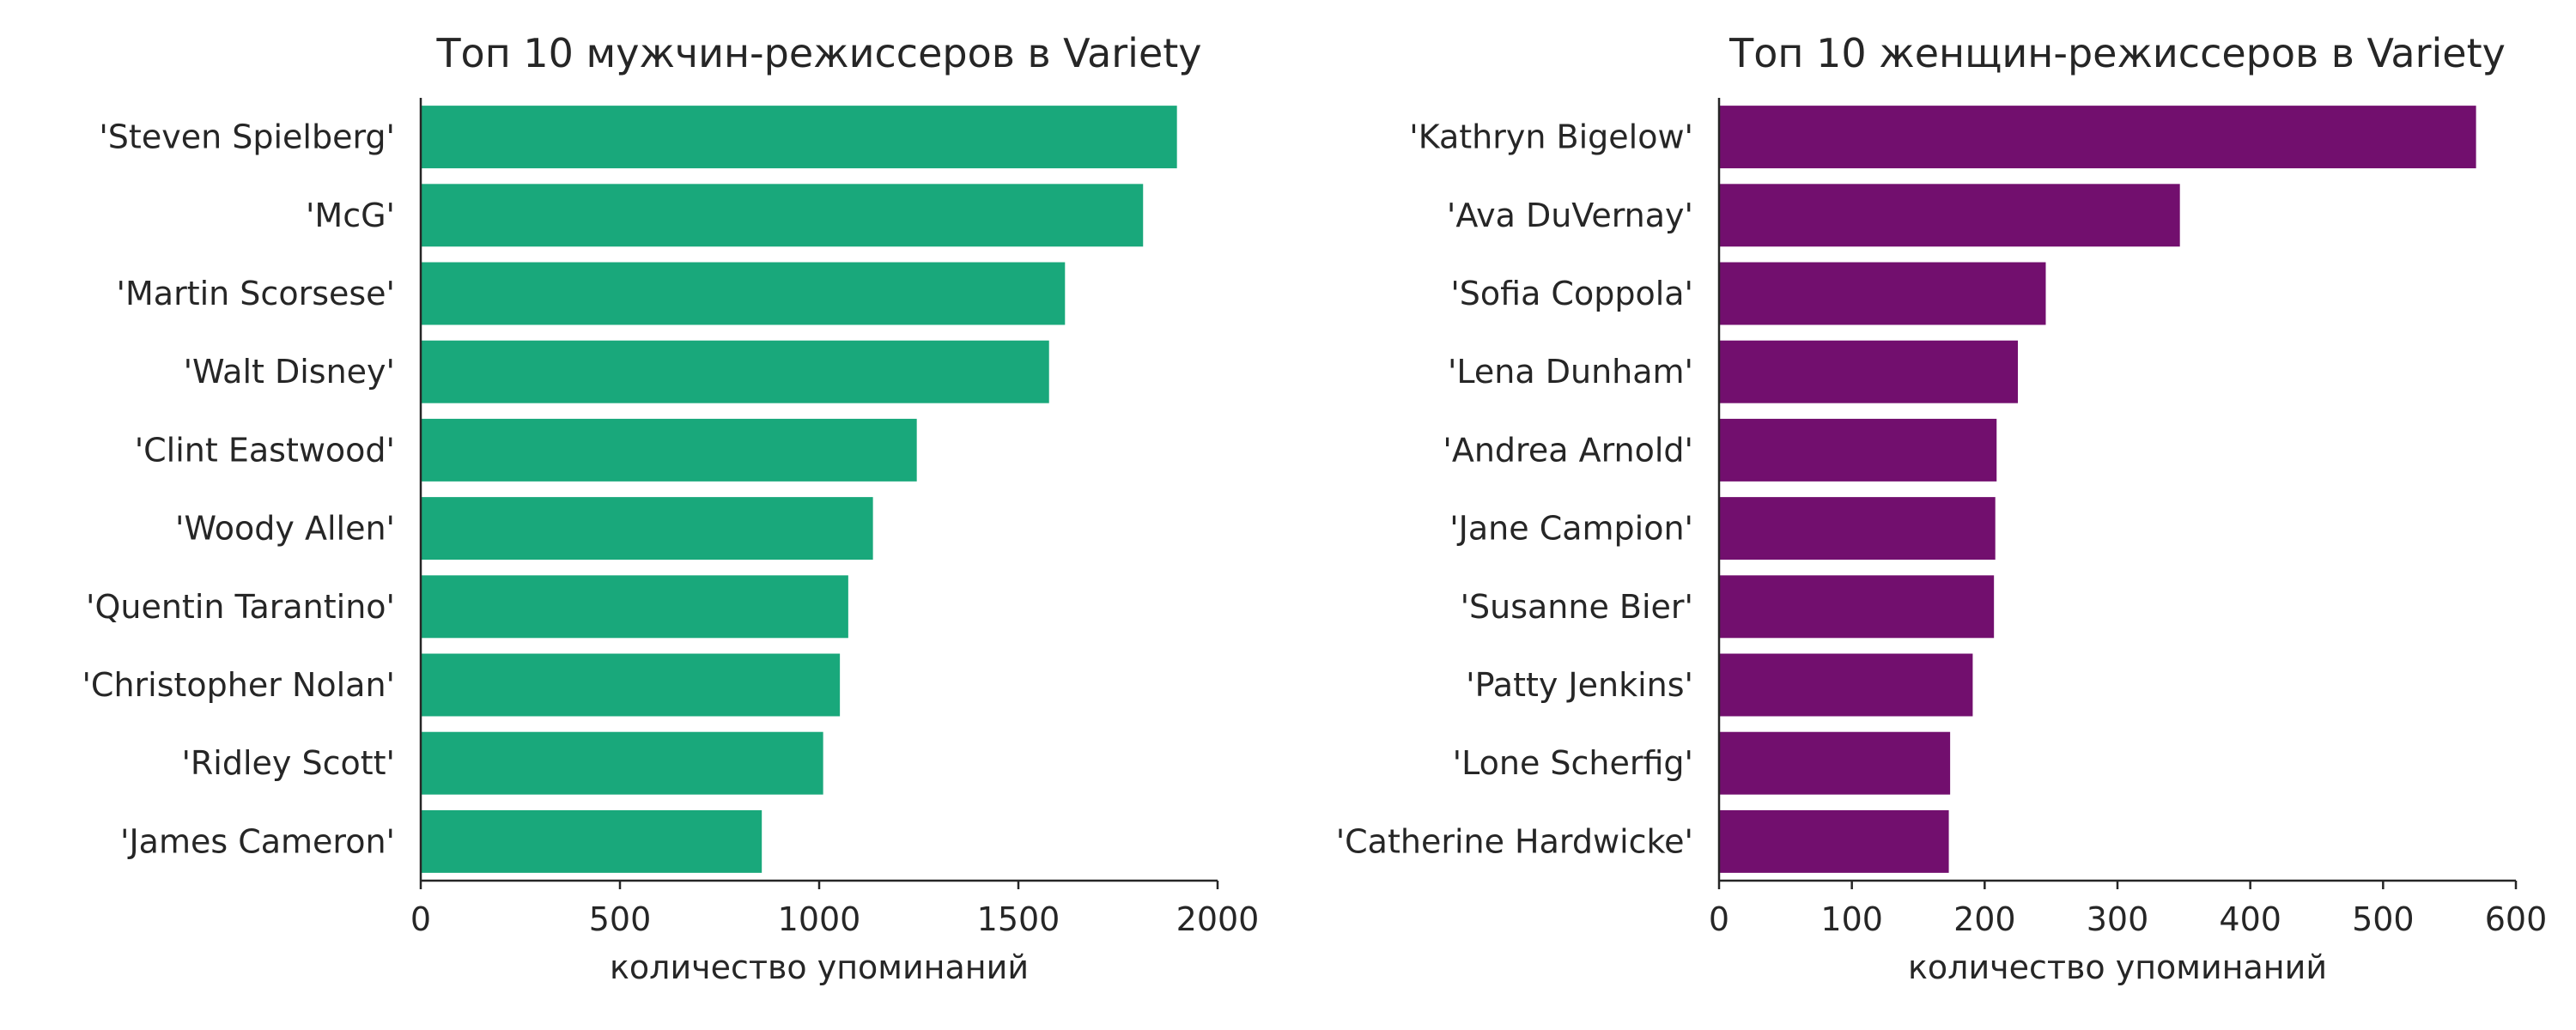 The width and height of the screenshot is (2576, 1030). I want to click on category-label: 'Martin Scorsese', so click(256, 293).